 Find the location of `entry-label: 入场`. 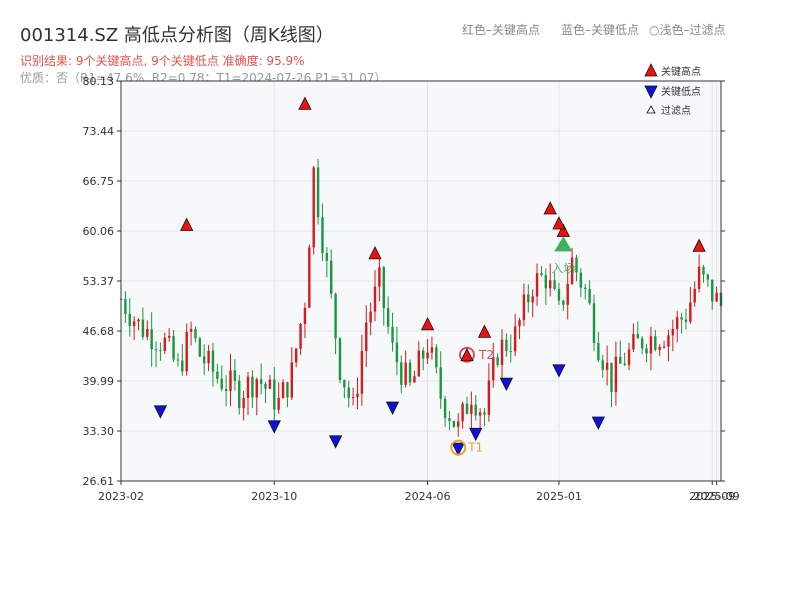

entry-label: 入场 is located at coordinates (563, 268).